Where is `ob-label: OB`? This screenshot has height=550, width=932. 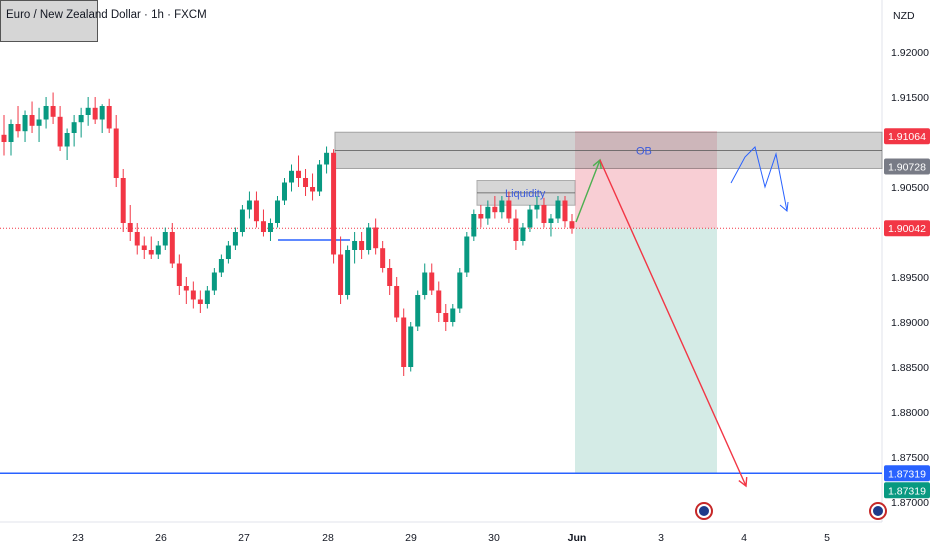 ob-label: OB is located at coordinates (644, 151).